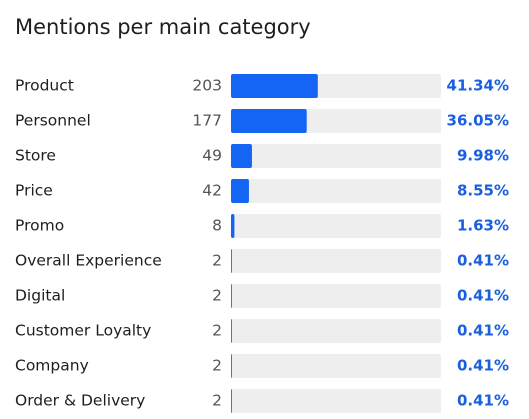 Image resolution: width=529 pixels, height=419 pixels. What do you see at coordinates (34, 191) in the screenshot?
I see `category-label: Price` at bounding box center [34, 191].